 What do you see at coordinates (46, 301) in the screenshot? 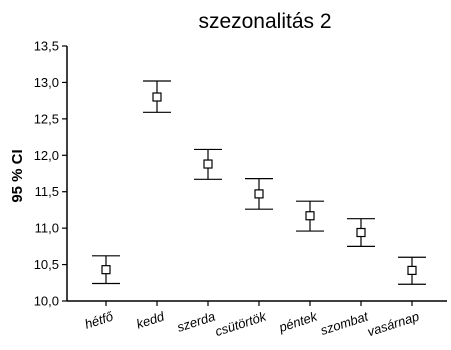
I see `y-tick-label: 10,0` at bounding box center [46, 301].